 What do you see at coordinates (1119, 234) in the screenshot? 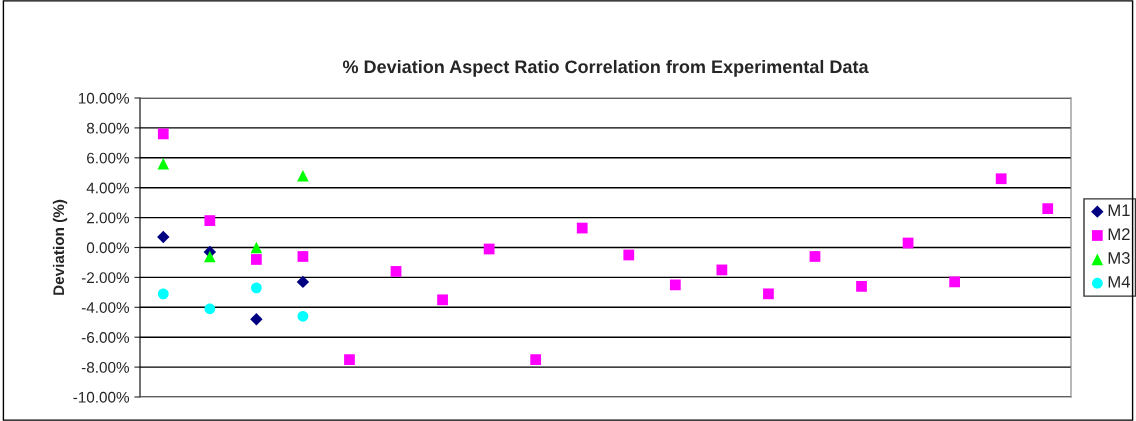
I see `legend-label: M2` at bounding box center [1119, 234].